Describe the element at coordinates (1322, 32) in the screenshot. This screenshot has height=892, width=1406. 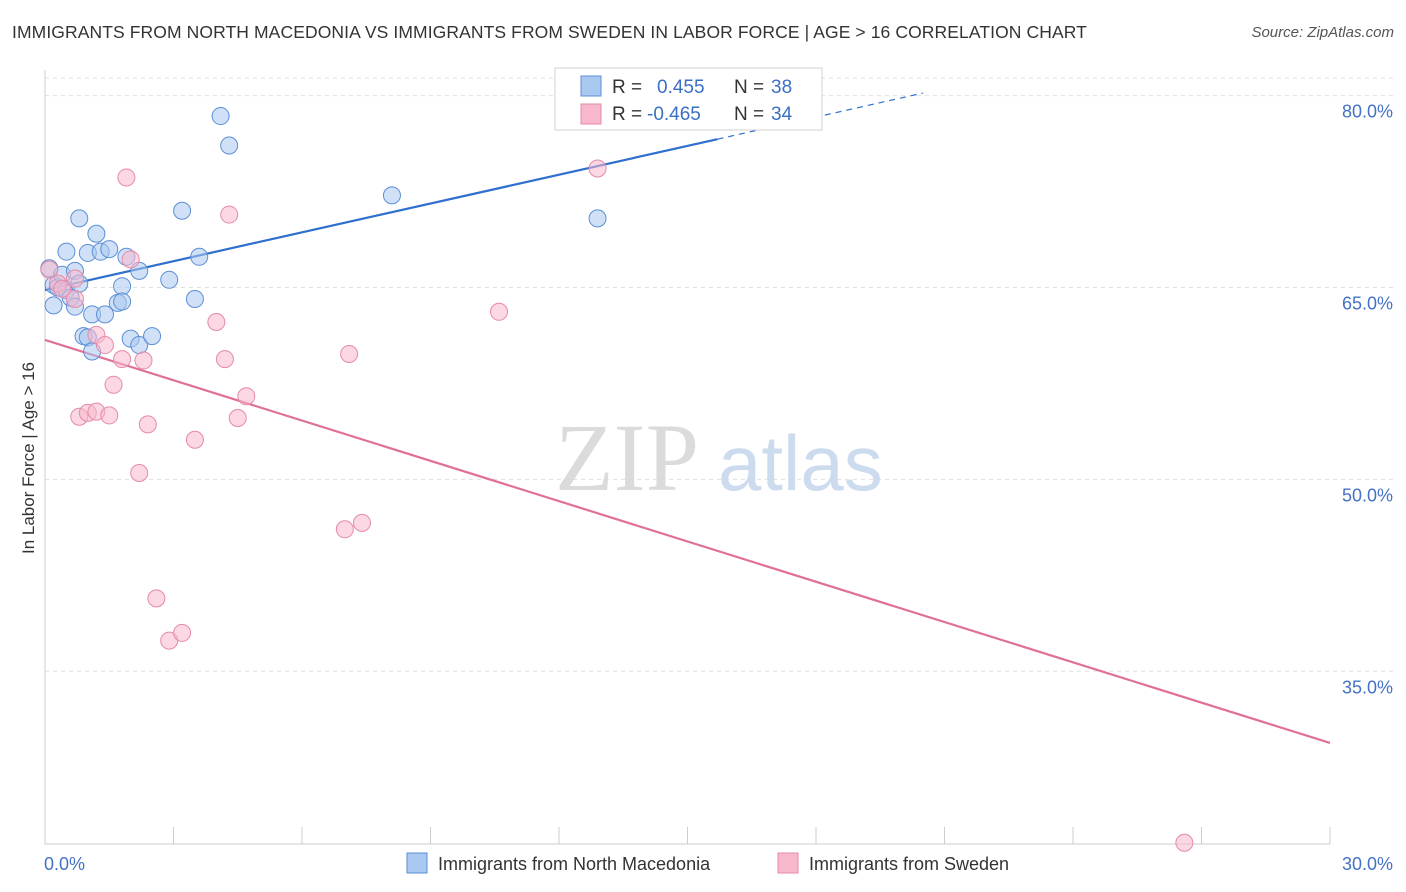
I see `source-label: Source: ZipAtlas.com` at that location.